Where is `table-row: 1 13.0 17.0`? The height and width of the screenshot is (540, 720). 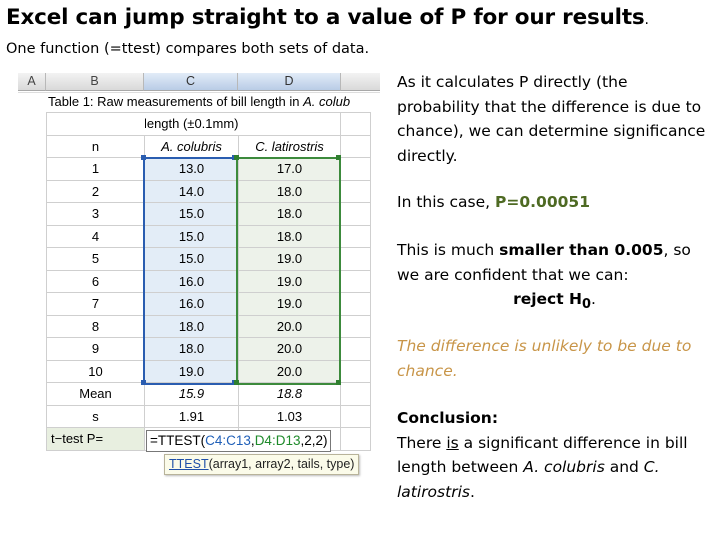 table-row: 1 13.0 17.0 is located at coordinates (208, 169).